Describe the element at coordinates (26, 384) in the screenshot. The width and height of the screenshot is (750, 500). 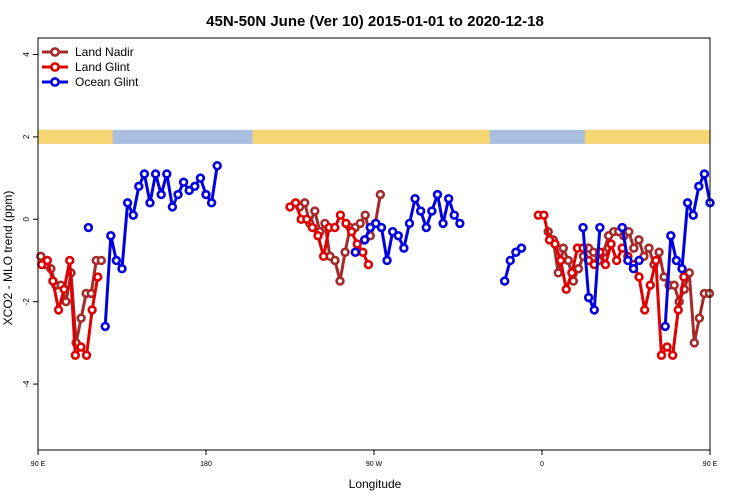
I see `y-tick-label: -4` at that location.